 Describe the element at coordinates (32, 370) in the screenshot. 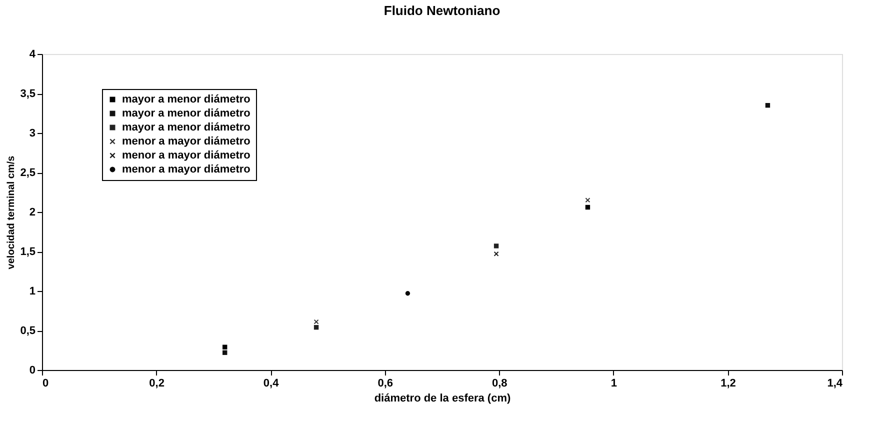

I see `y-tick-label: 0` at that location.